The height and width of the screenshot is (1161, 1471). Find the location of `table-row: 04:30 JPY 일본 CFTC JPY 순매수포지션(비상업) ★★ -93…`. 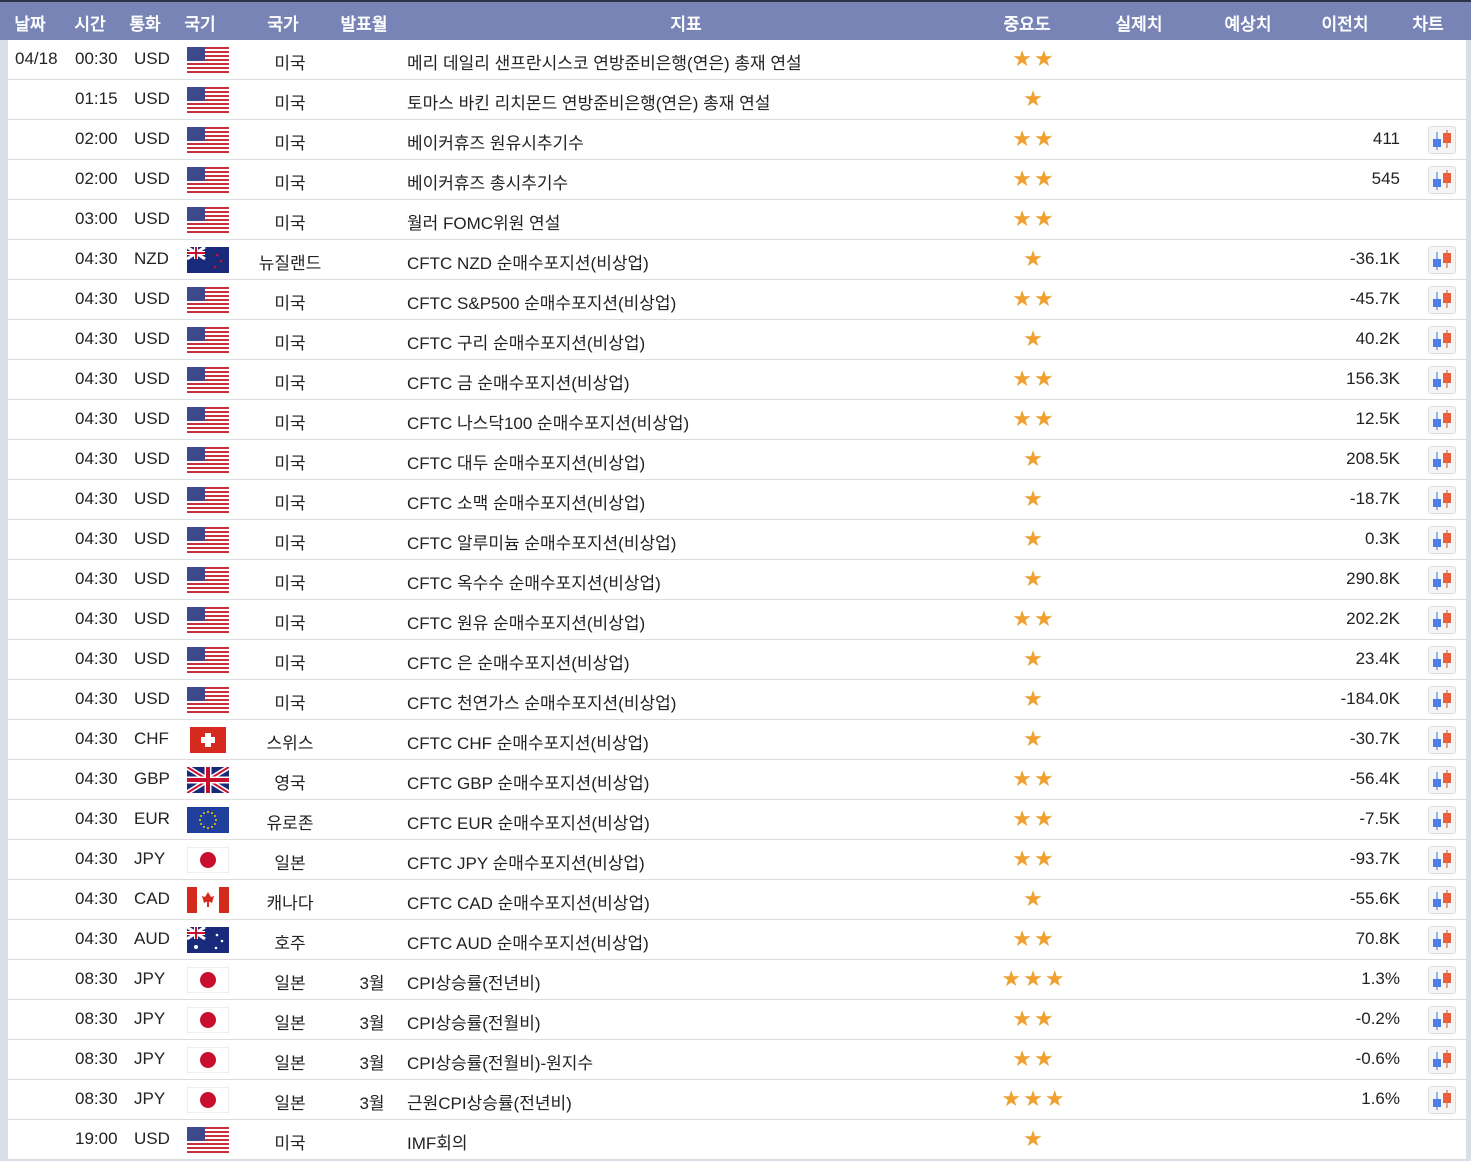

table-row: 04:30 JPY 일본 CFTC JPY 순매수포지션(비상업) ★★ -93… is located at coordinates (737, 860).